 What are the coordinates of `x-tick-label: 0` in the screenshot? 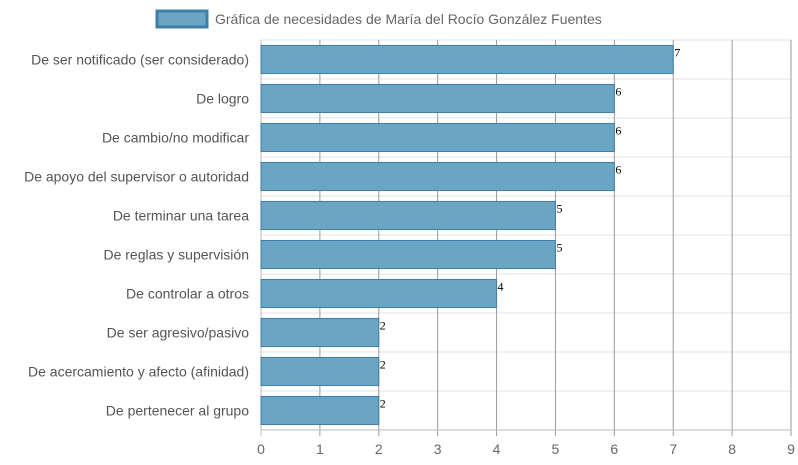 It's located at (261, 449).